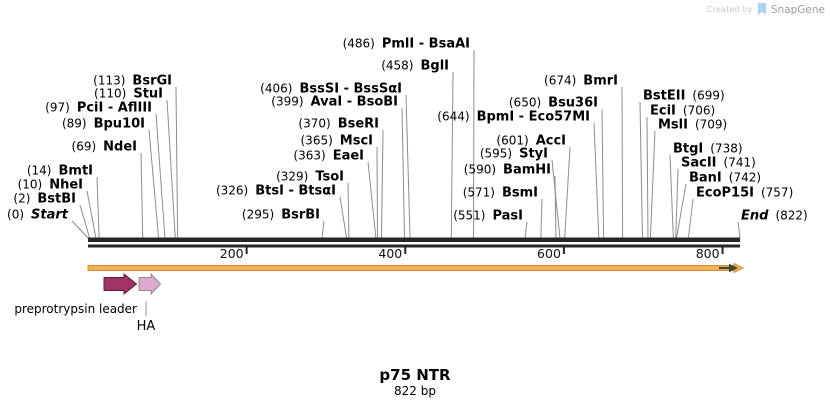 The image size is (830, 405). I want to click on feature-label-preprotrypsin-leader: preprotrypsin leader, so click(75, 309).